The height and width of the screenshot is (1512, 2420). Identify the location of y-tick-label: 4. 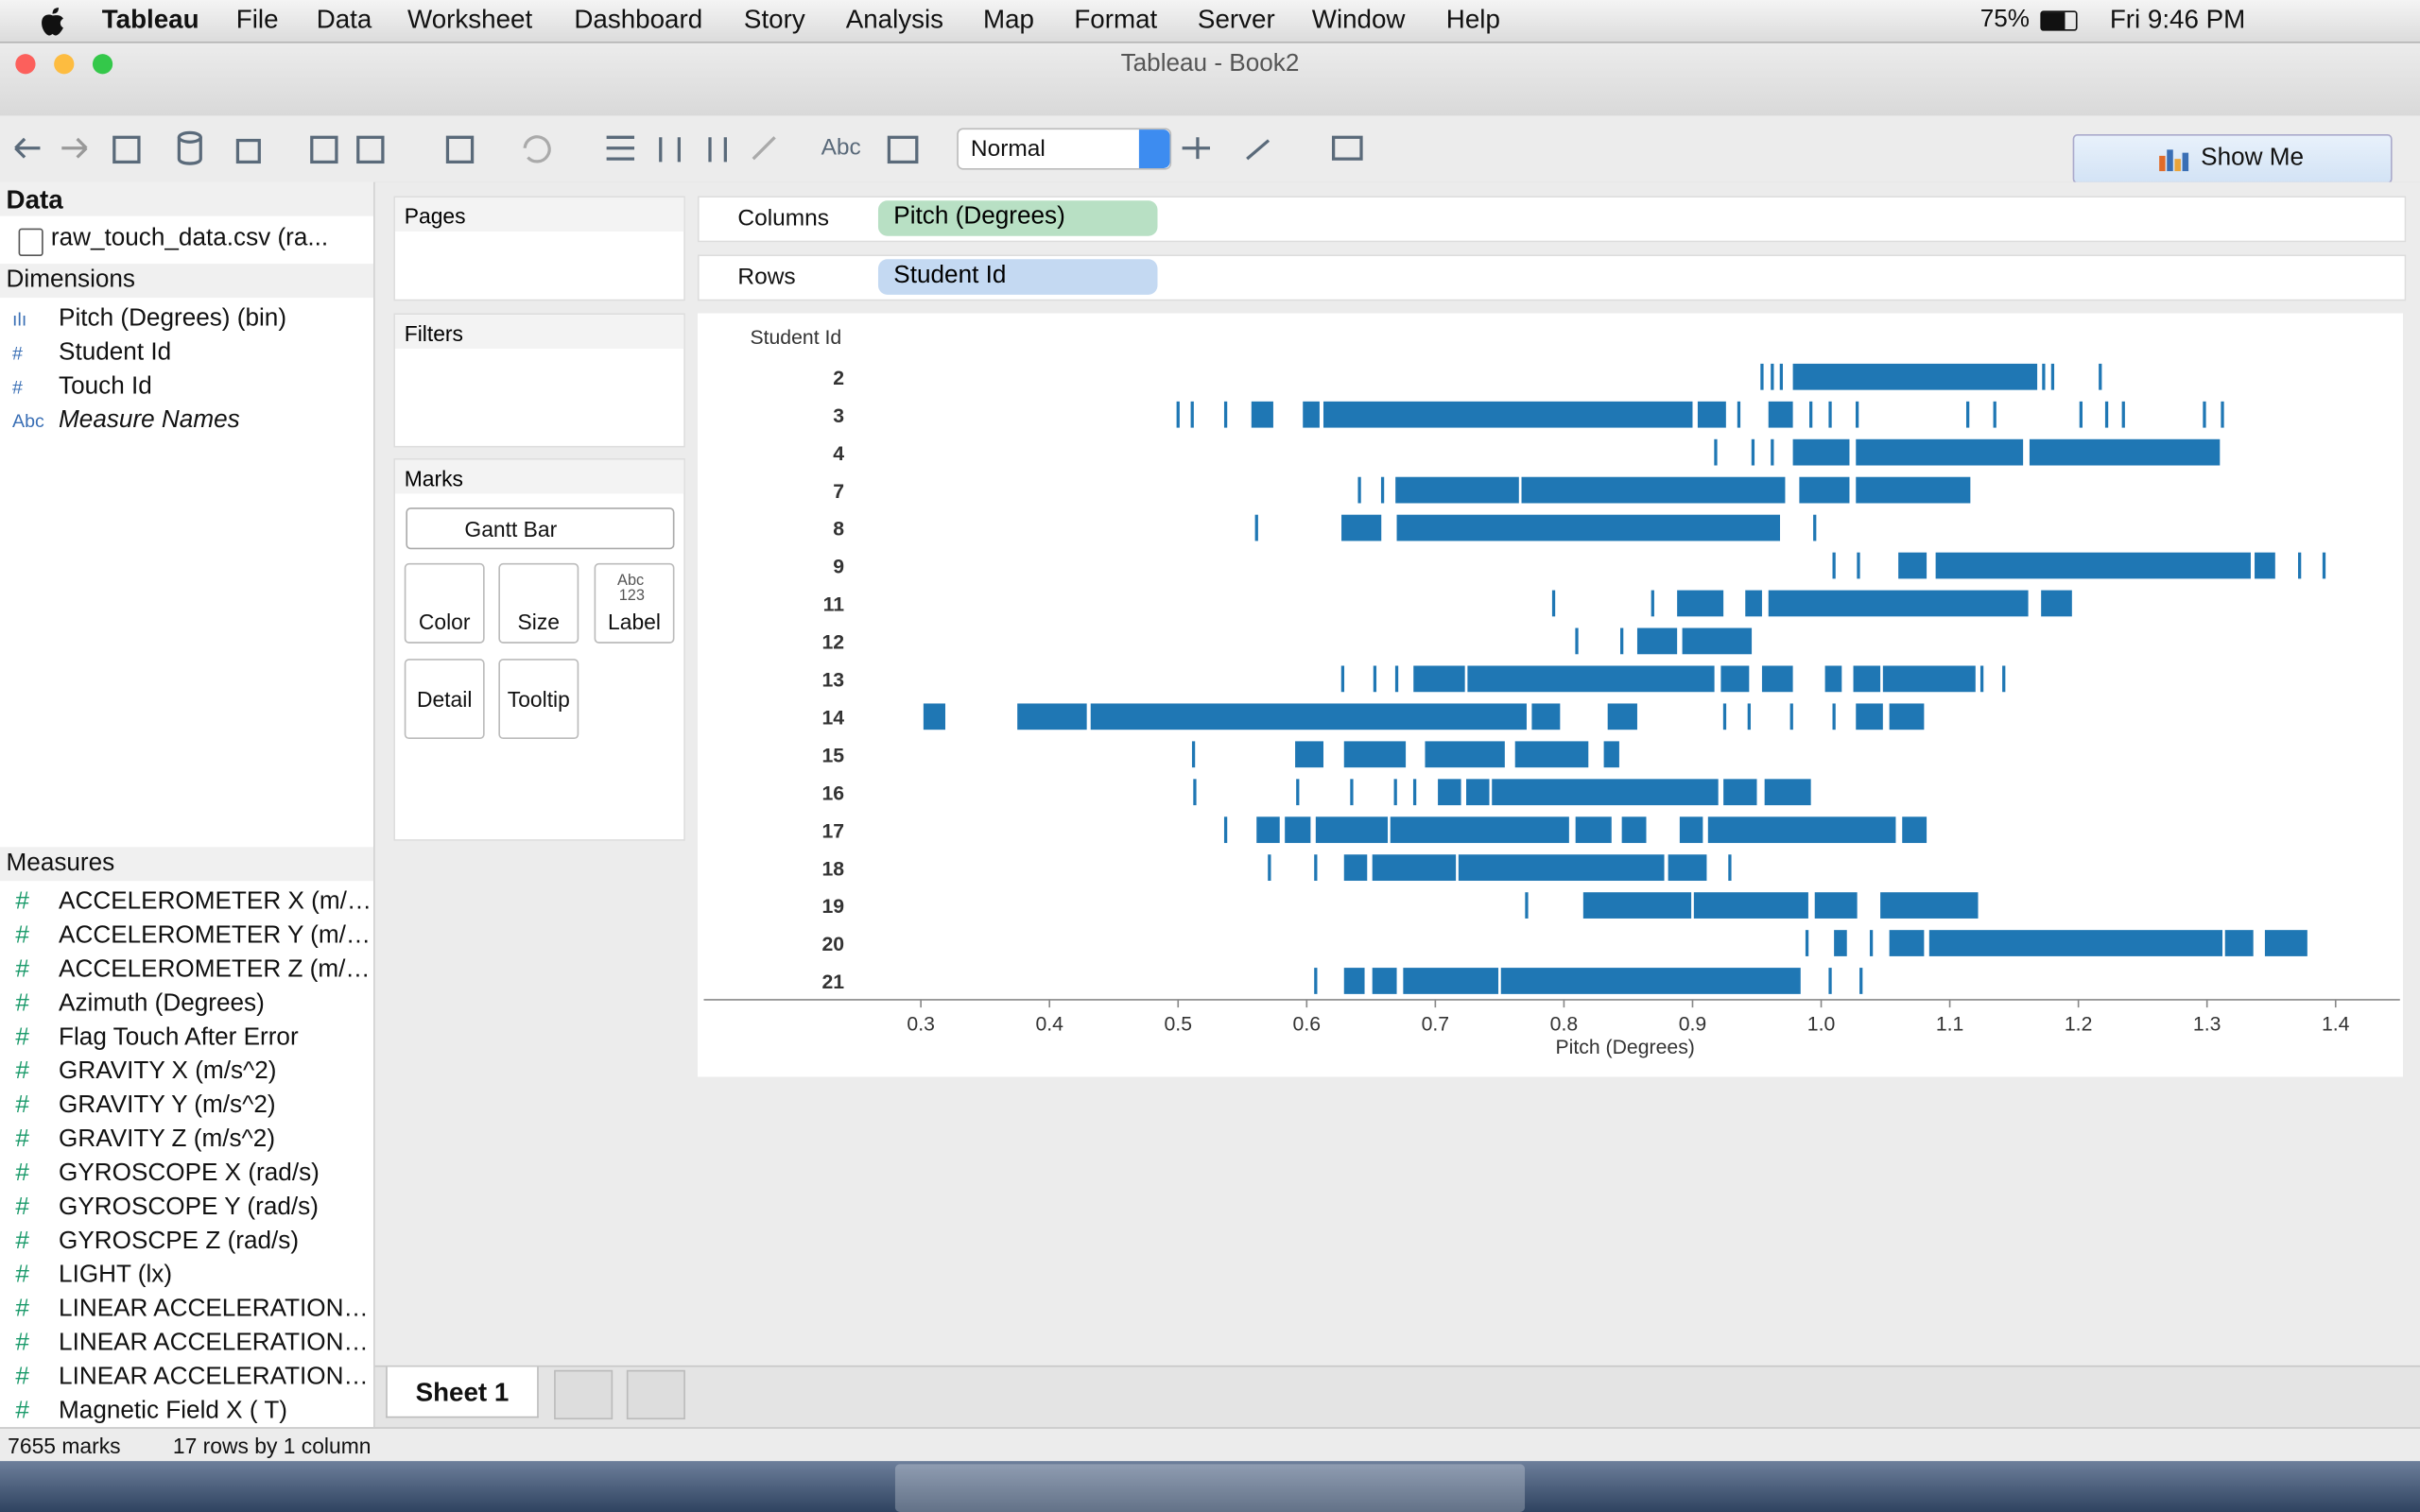
(838, 454).